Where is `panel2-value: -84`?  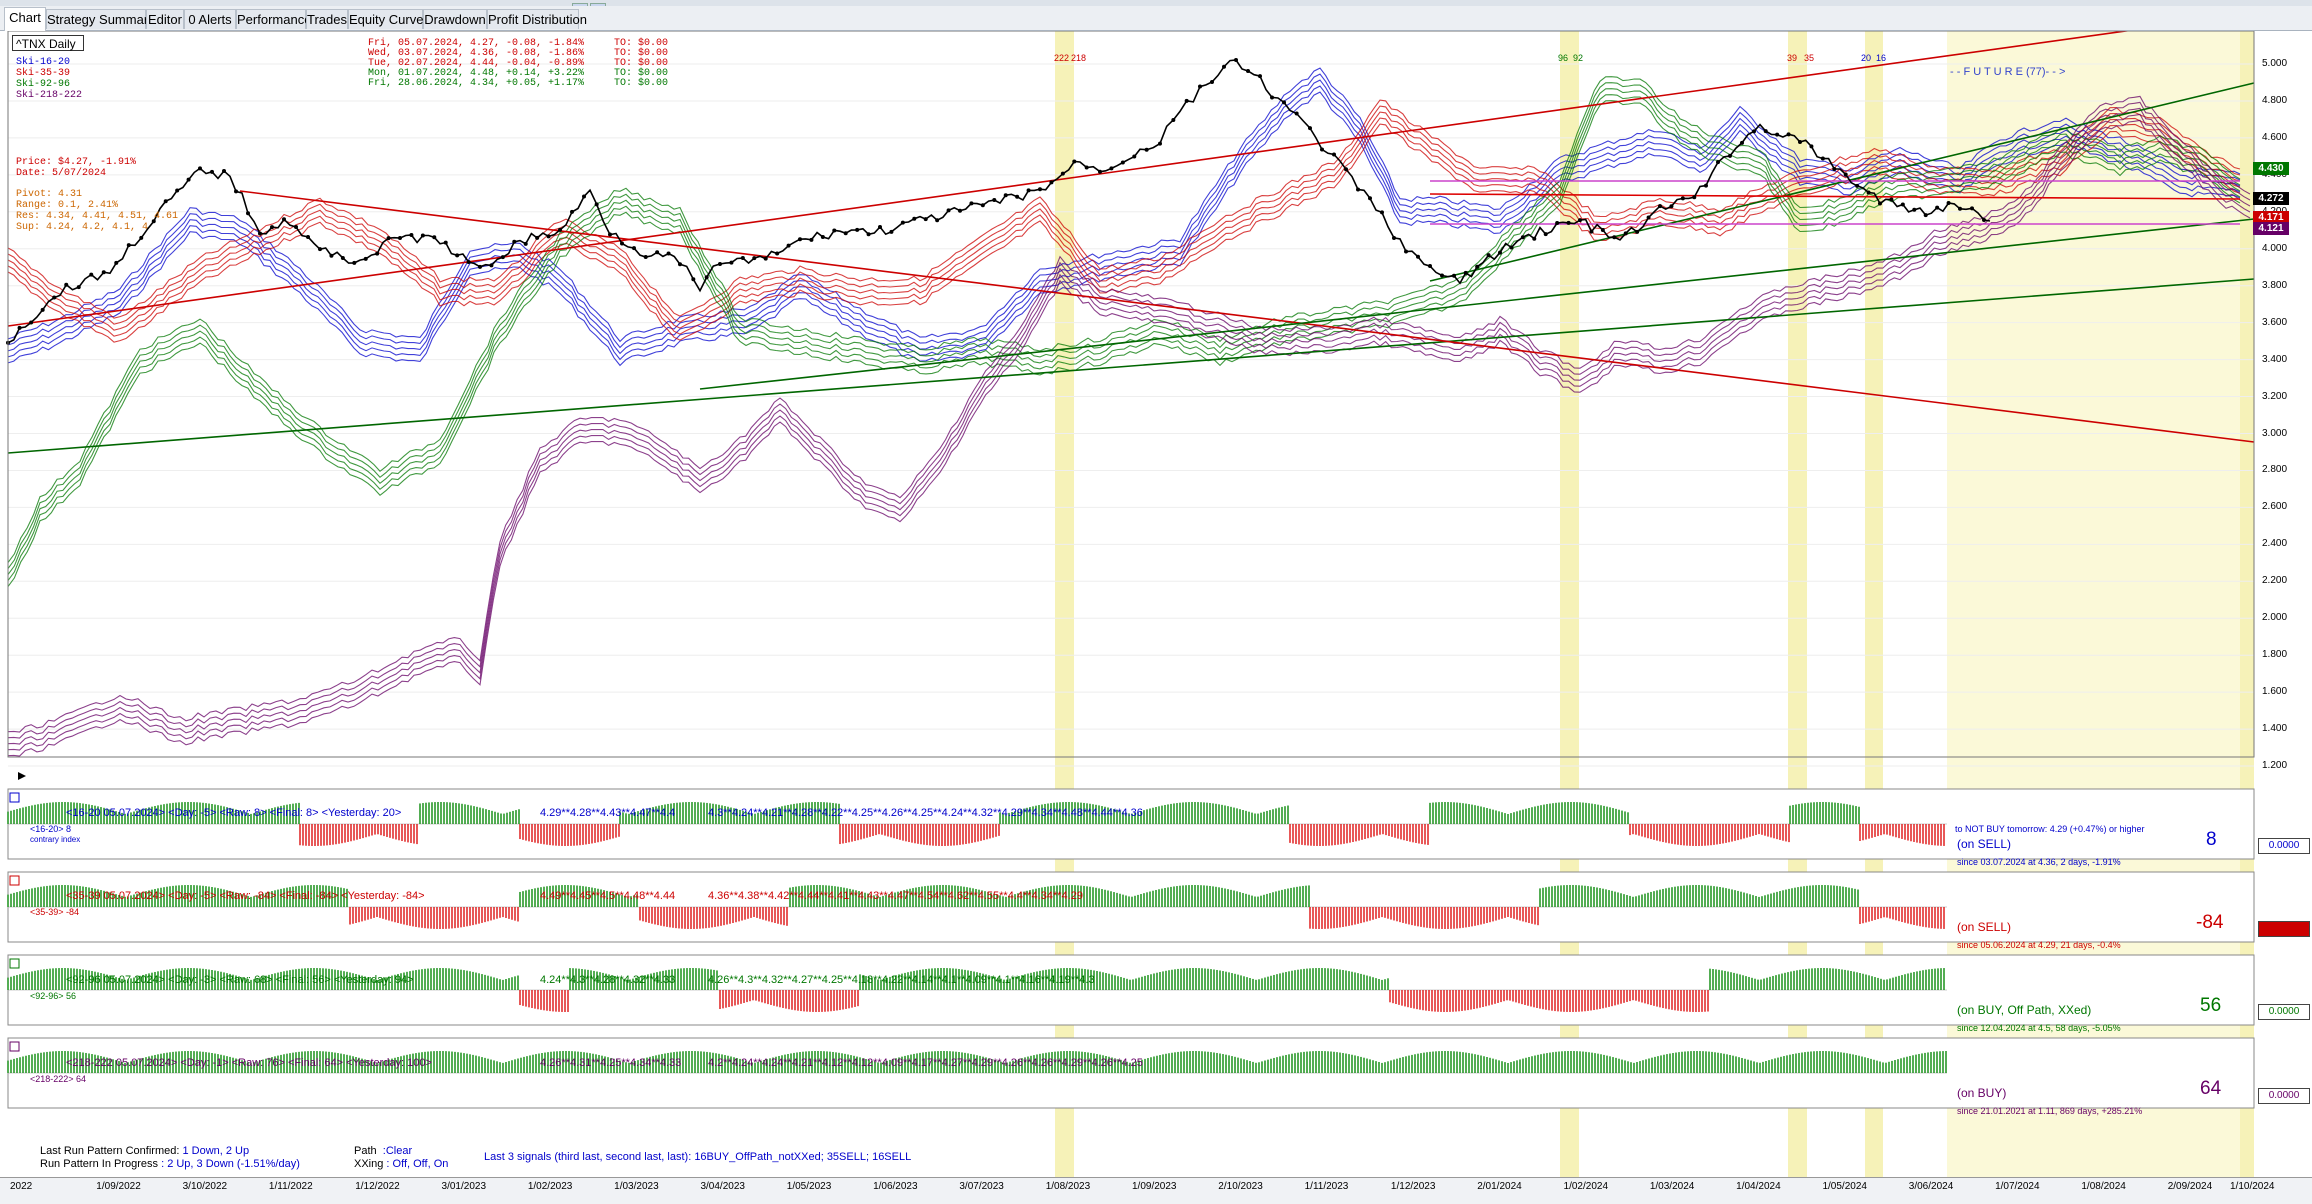 panel2-value: -84 is located at coordinates (2210, 922).